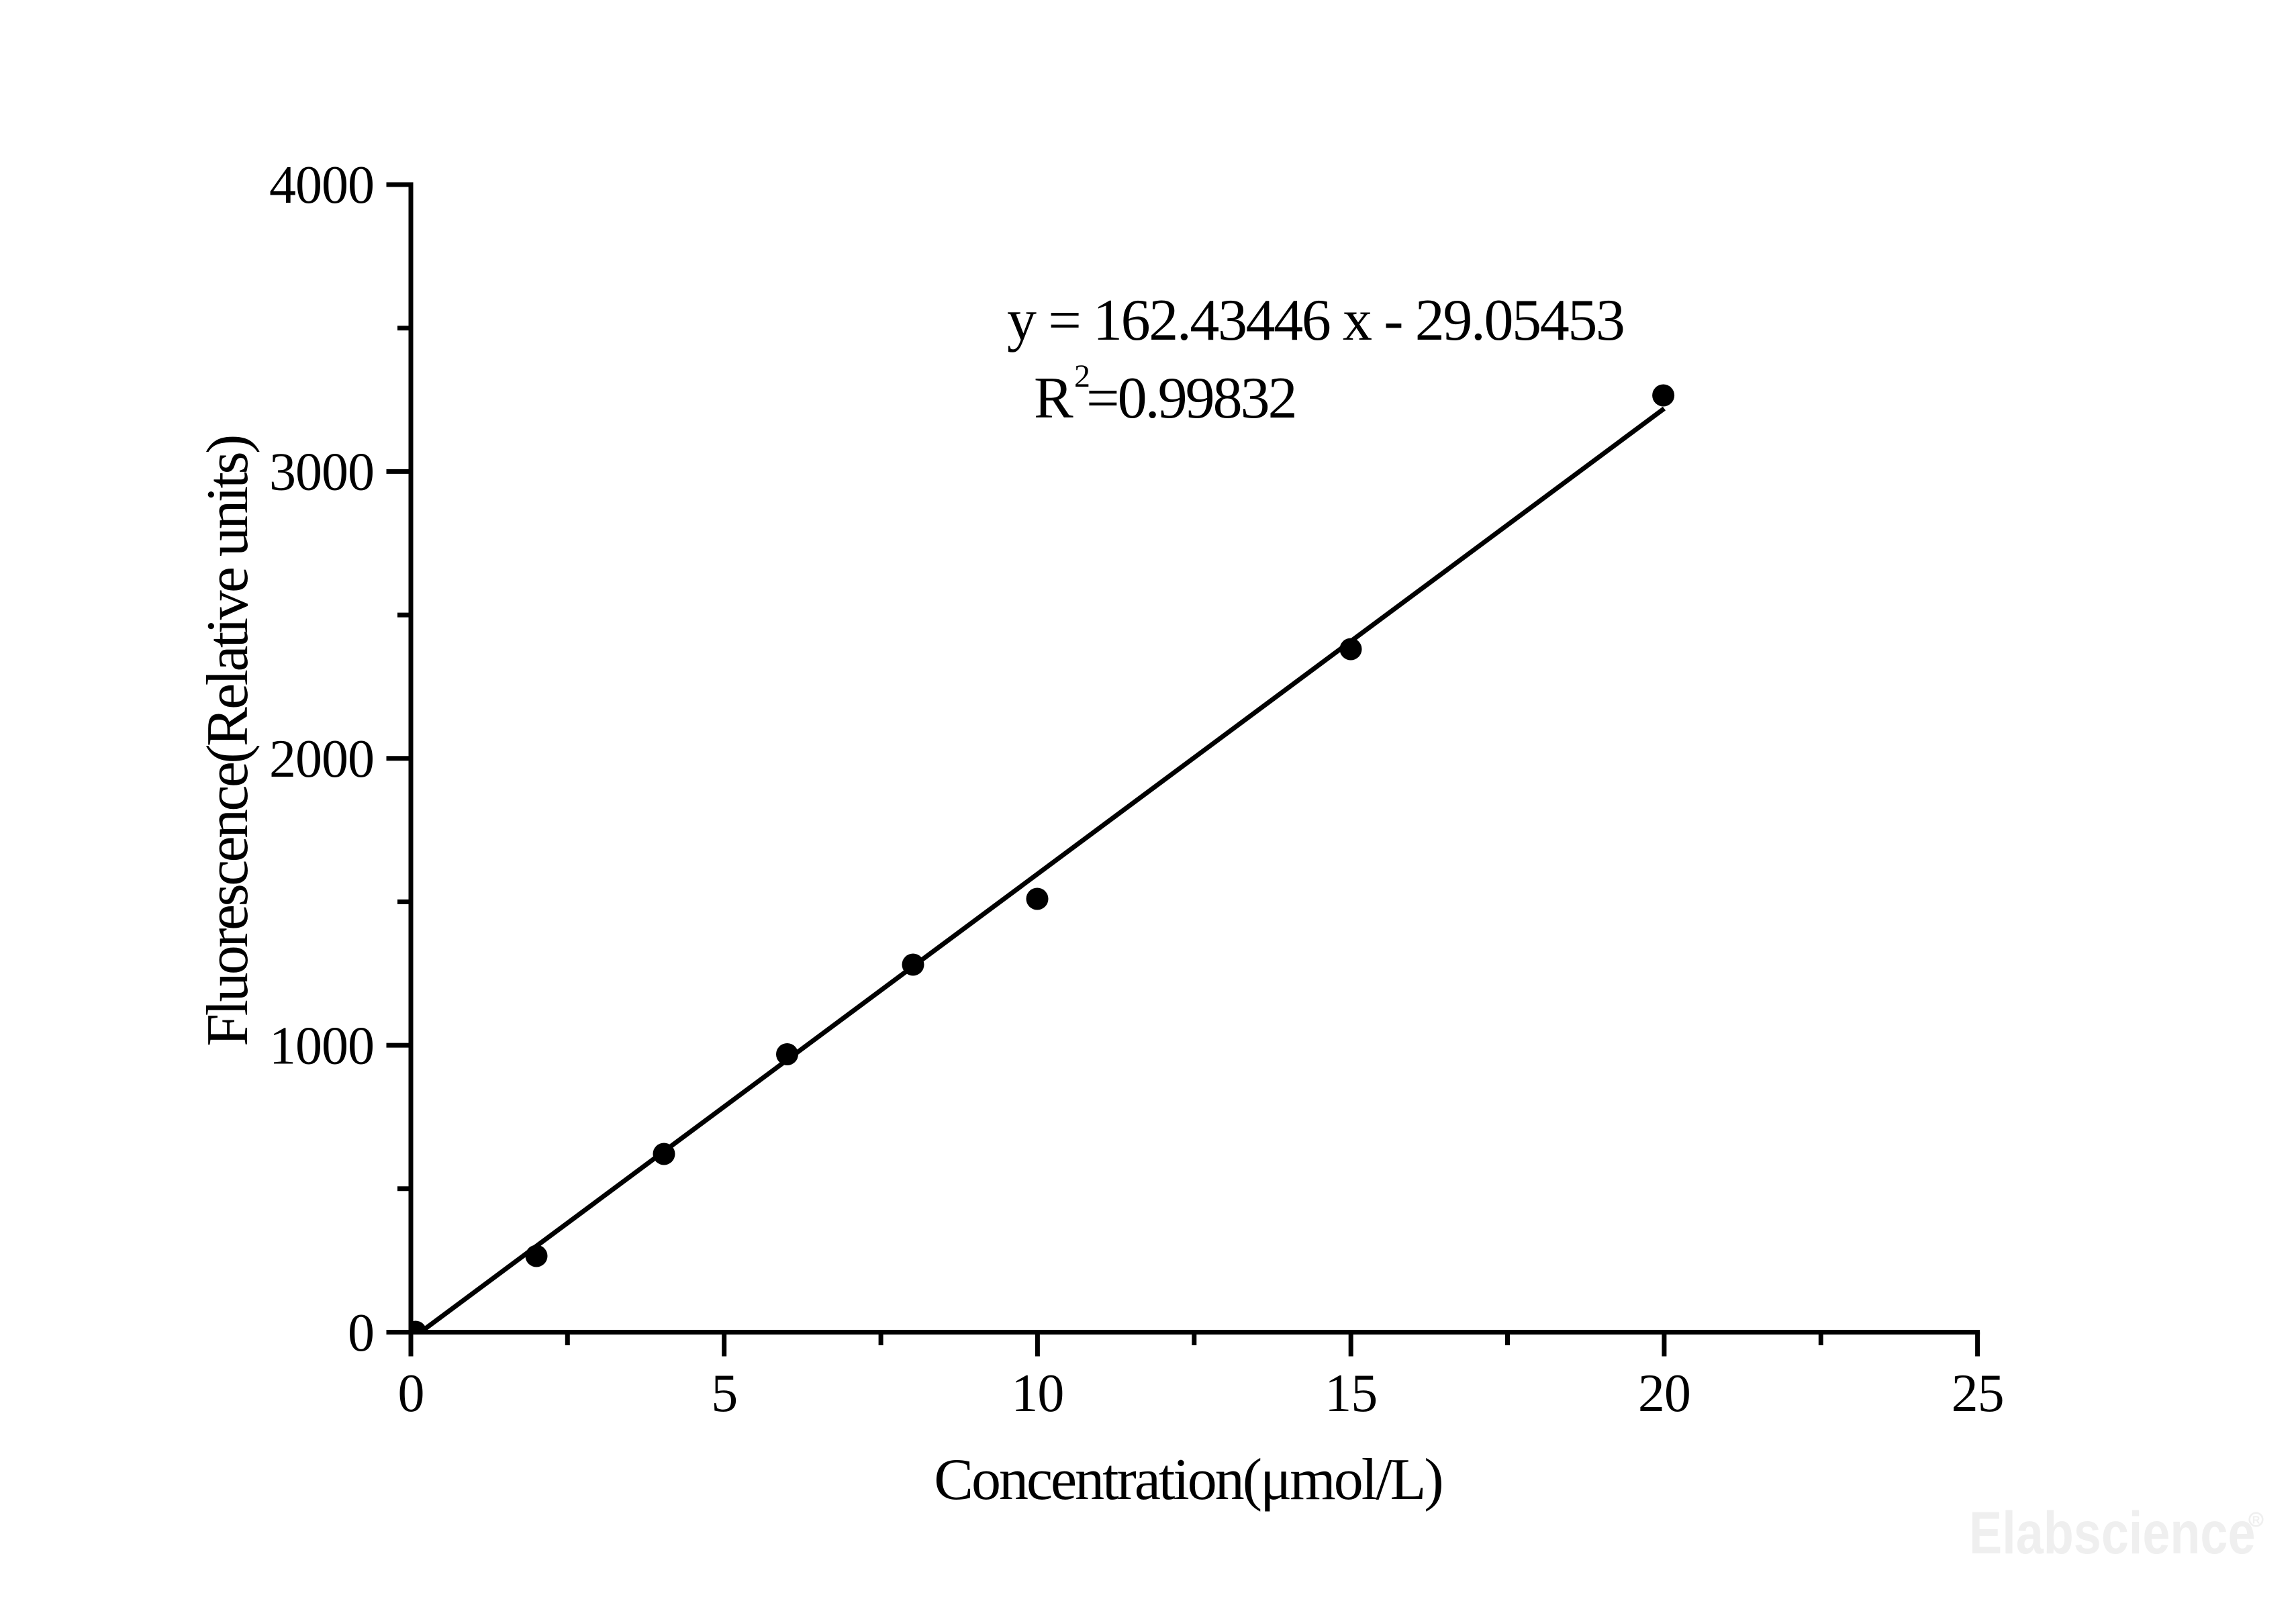 The image size is (2296, 1597). What do you see at coordinates (1191, 399) in the screenshot?
I see `svg-text: =0.99832` at bounding box center [1191, 399].